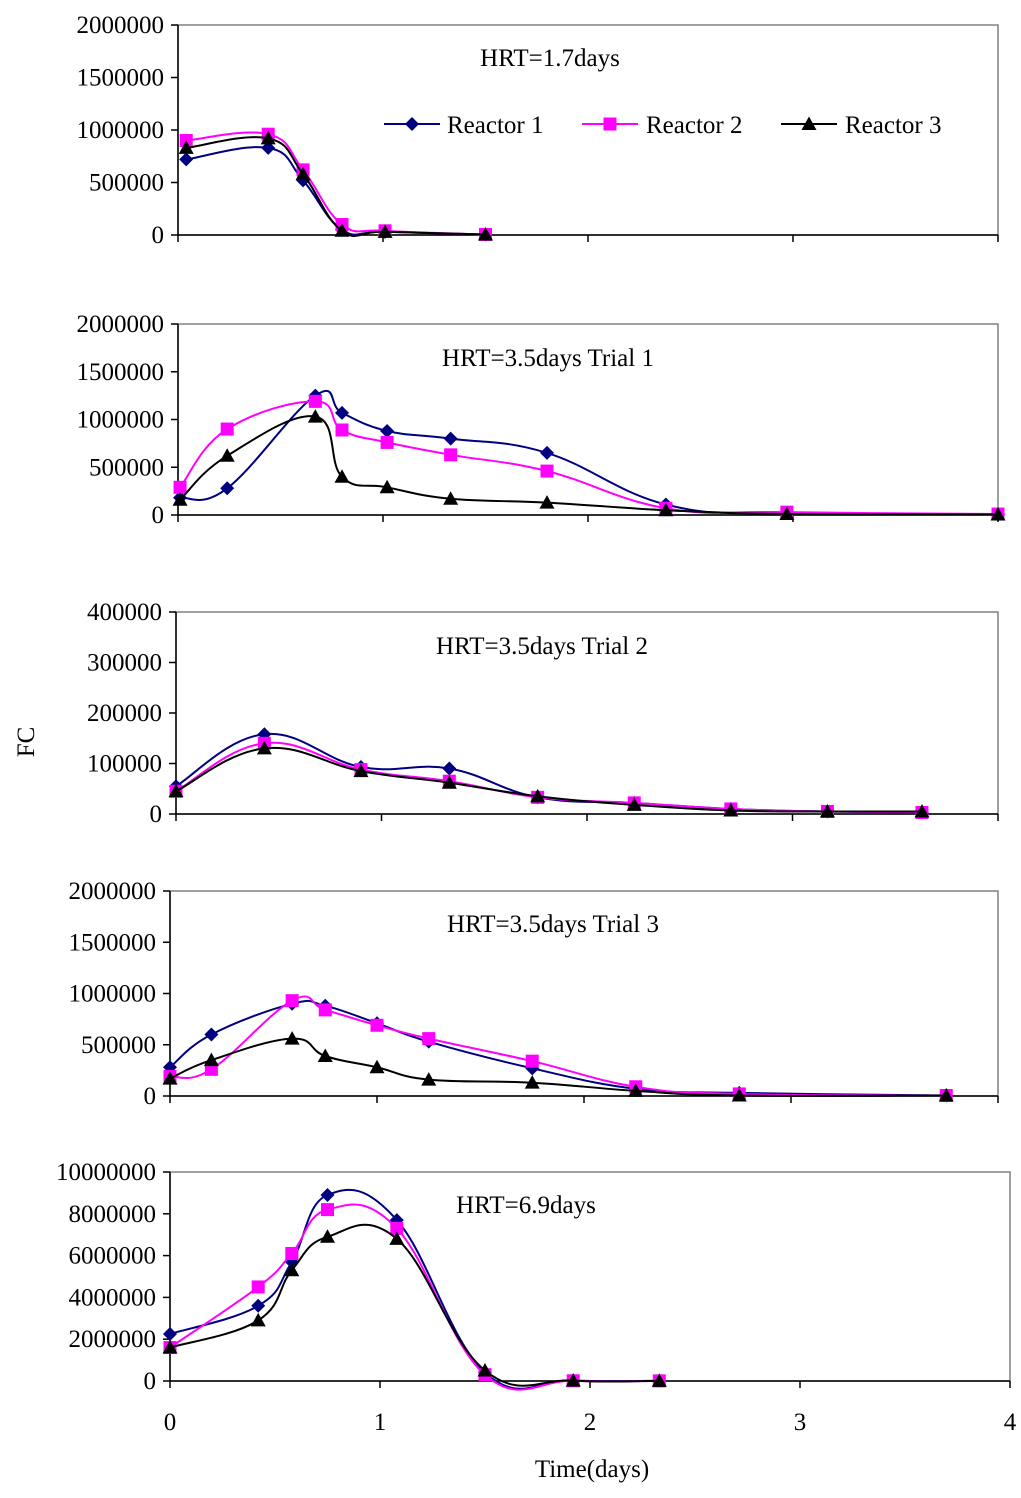 The image size is (1021, 1498). I want to click on legend-entry-reactor-3: Reactor 3, so click(861, 125).